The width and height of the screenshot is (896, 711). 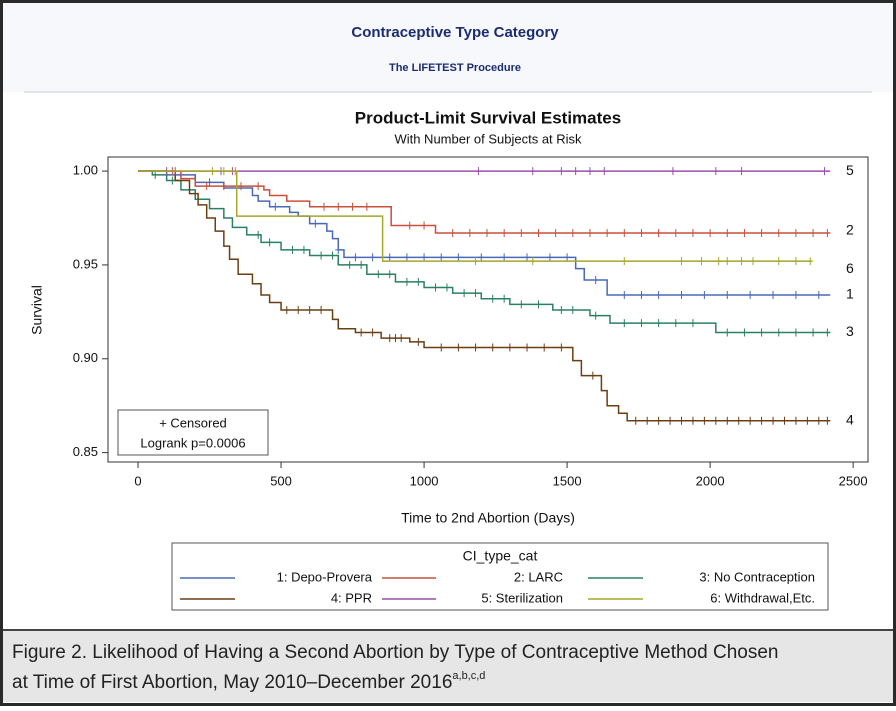 What do you see at coordinates (538, 576) in the screenshot?
I see `legend-label: 2: LARC` at bounding box center [538, 576].